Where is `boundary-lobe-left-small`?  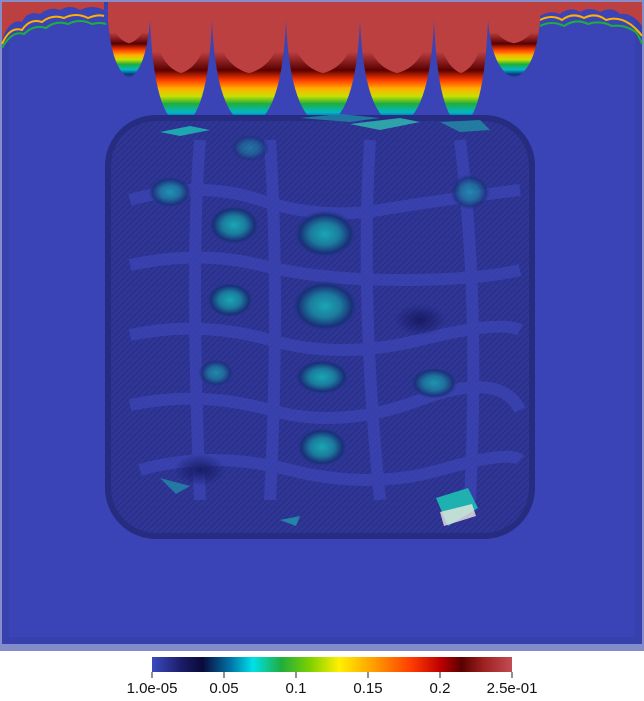
boundary-lobe-left-small is located at coordinates (53, 21).